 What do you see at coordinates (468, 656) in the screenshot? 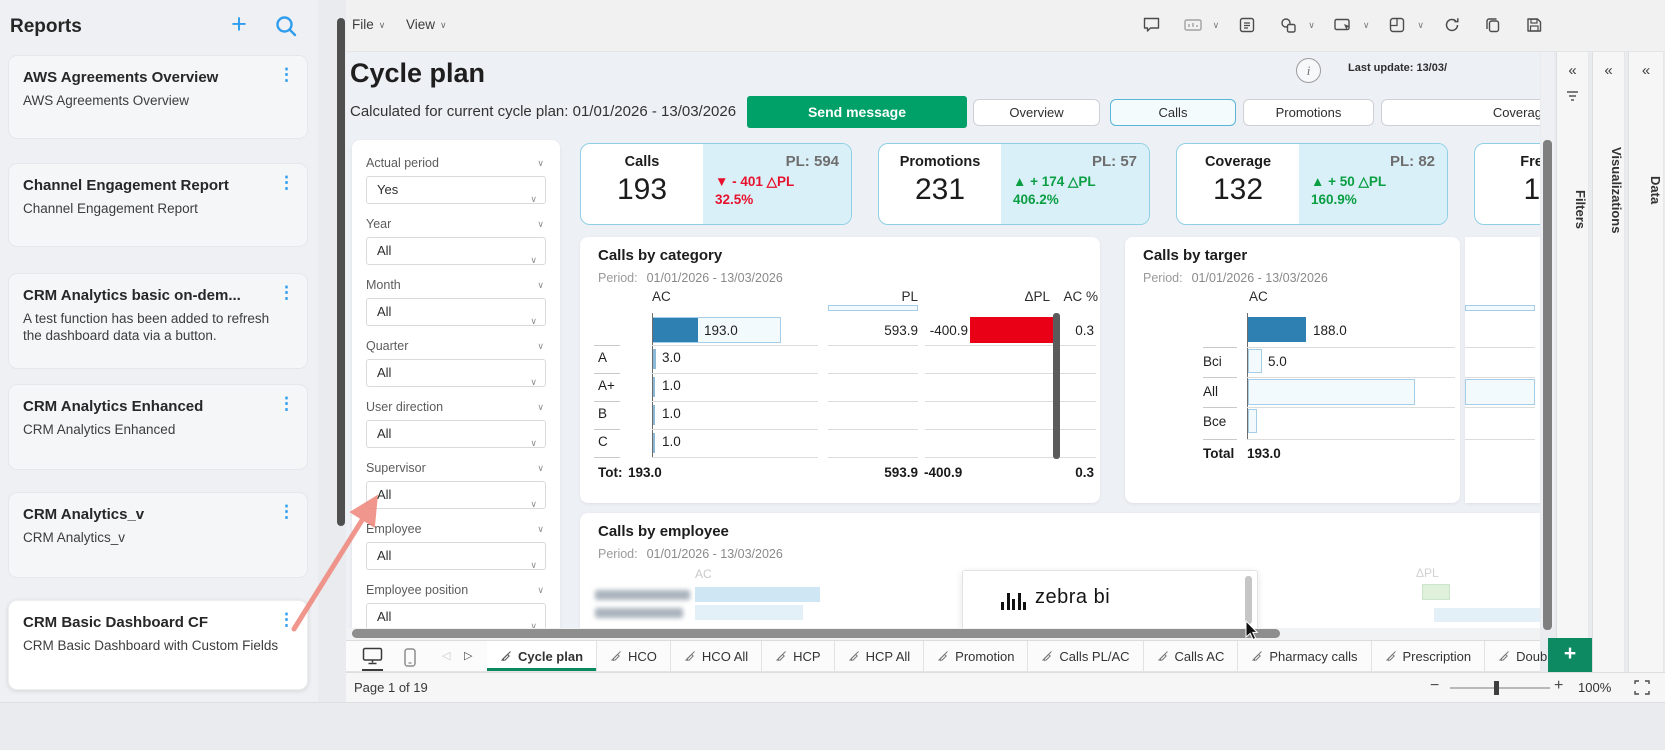
I see `next-page-icon: ▷` at bounding box center [468, 656].